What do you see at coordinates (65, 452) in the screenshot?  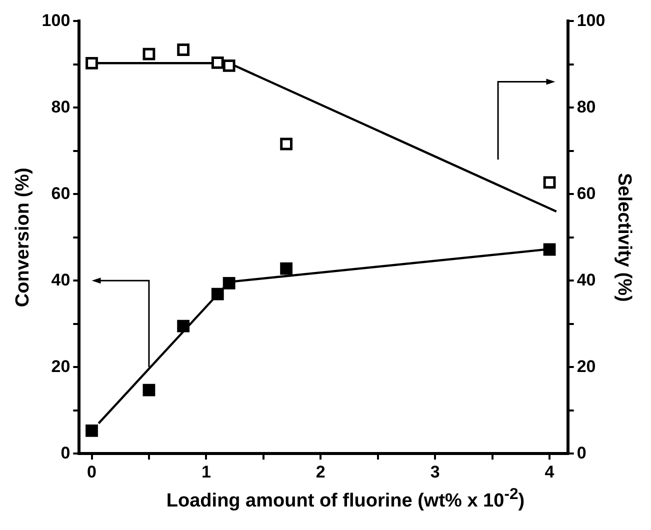 I see `y-tick-label: 0` at bounding box center [65, 452].